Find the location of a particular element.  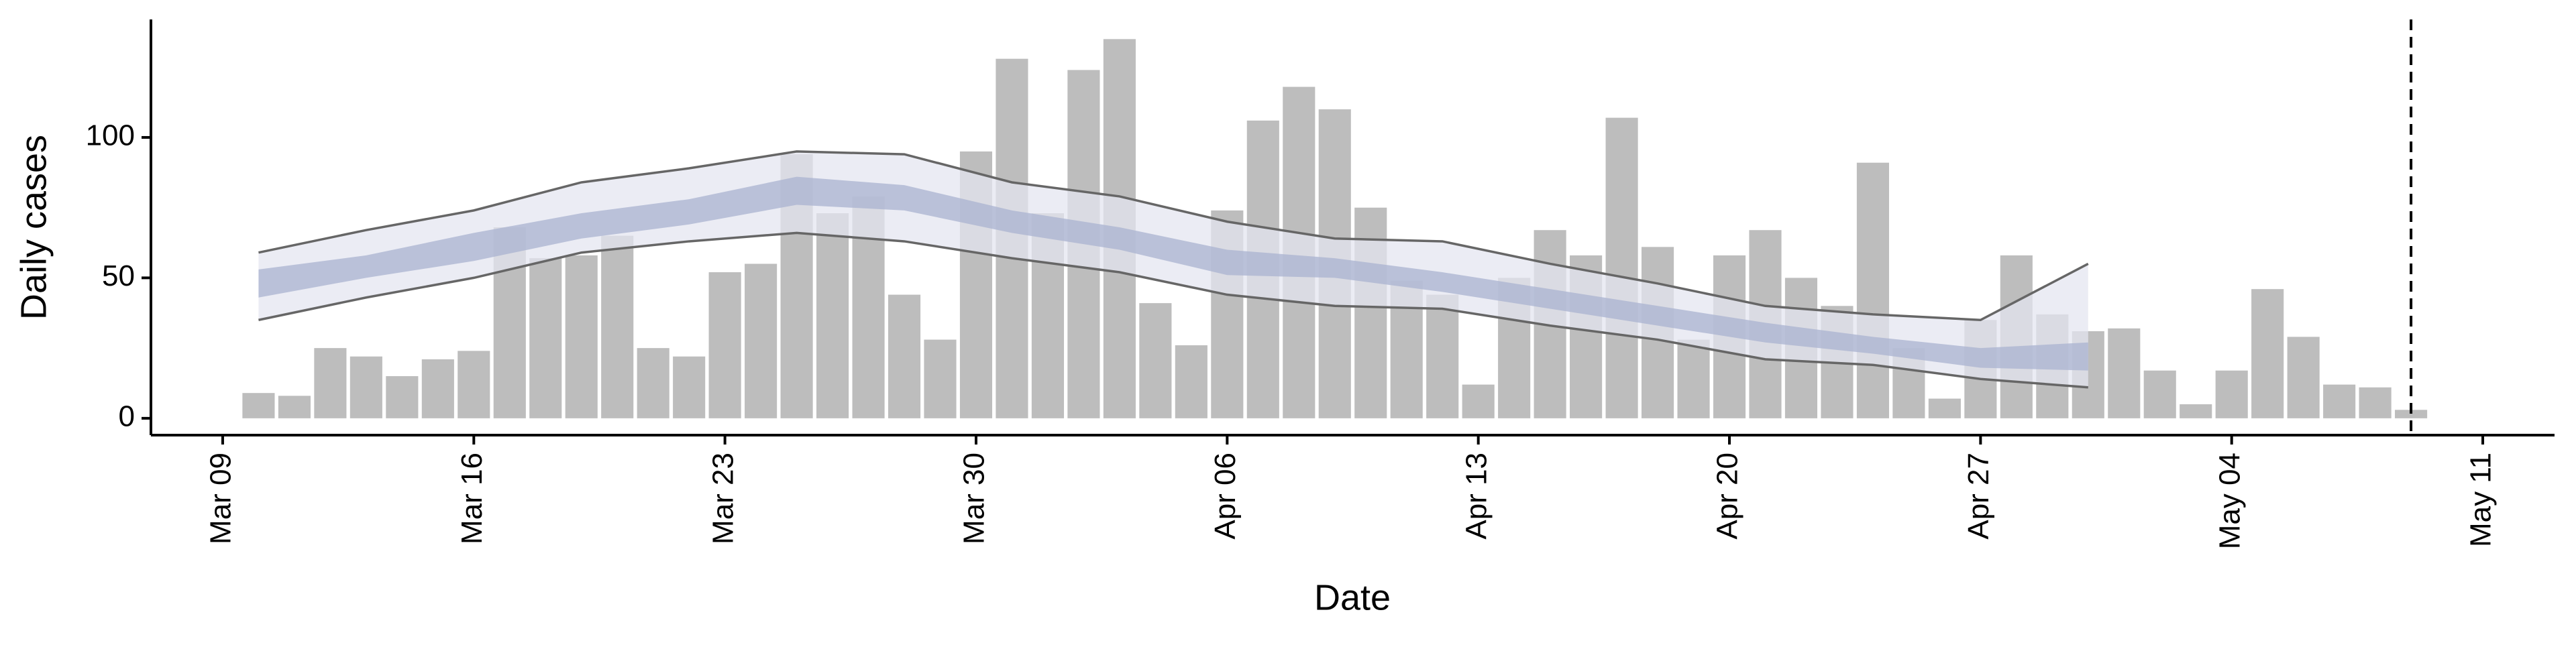

x-tick-label: May 11 is located at coordinates (2481, 500).